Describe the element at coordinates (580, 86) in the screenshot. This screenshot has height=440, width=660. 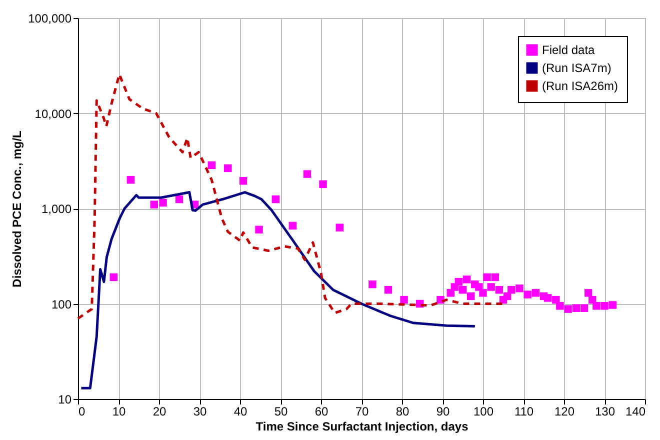
I see `legend-label: (Run ISA26m)` at that location.